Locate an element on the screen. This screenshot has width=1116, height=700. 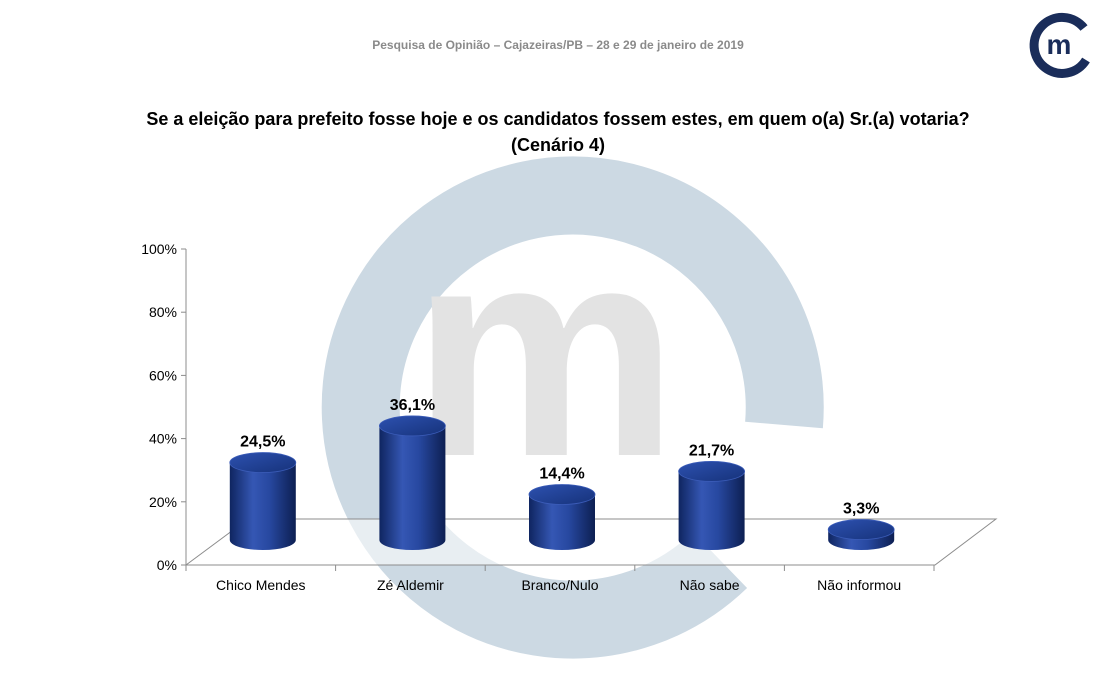
y-tick-label: 60% is located at coordinates (163, 375).